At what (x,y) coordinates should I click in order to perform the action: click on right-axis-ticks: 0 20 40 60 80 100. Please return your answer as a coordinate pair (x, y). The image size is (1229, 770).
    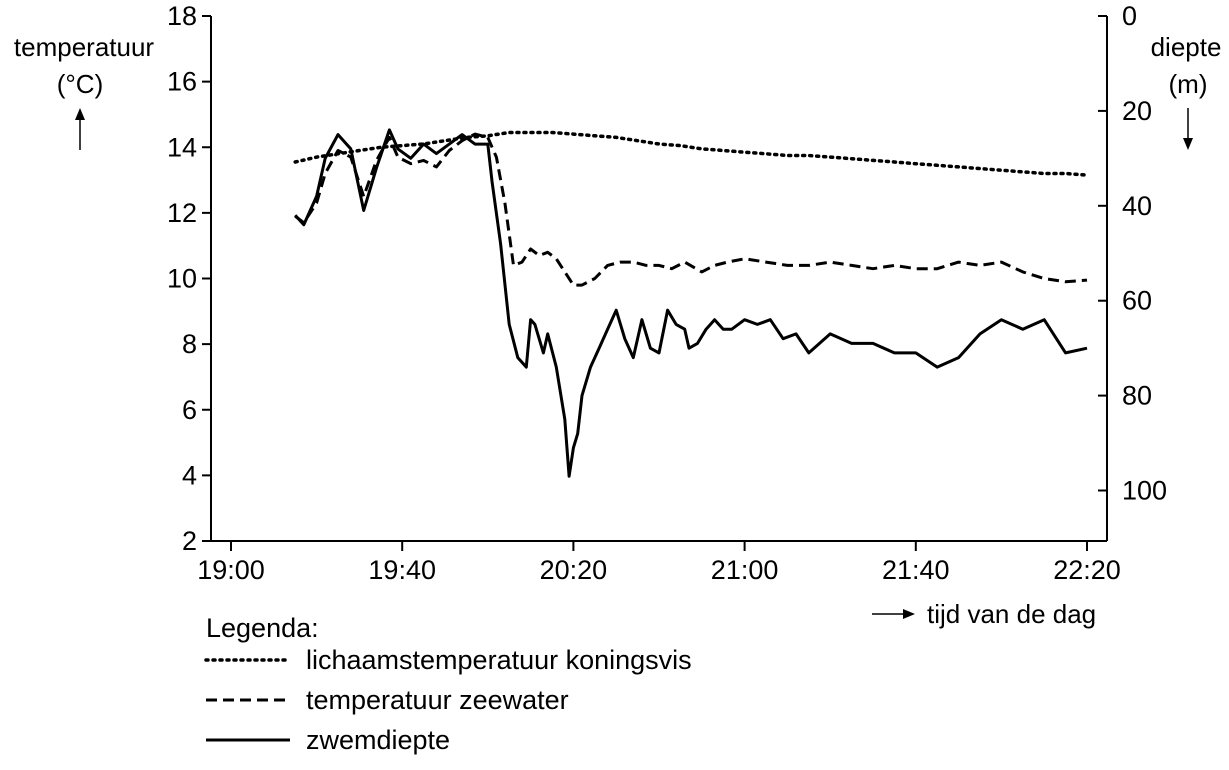
    Looking at the image, I should click on (1132, 253).